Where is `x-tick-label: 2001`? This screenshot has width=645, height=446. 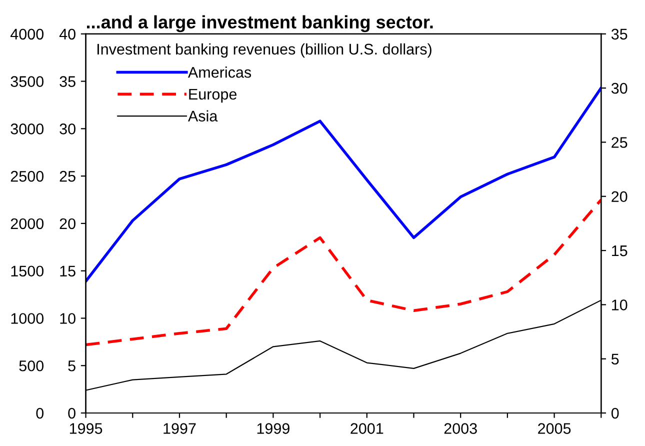
x-tick-label: 2001 is located at coordinates (367, 428).